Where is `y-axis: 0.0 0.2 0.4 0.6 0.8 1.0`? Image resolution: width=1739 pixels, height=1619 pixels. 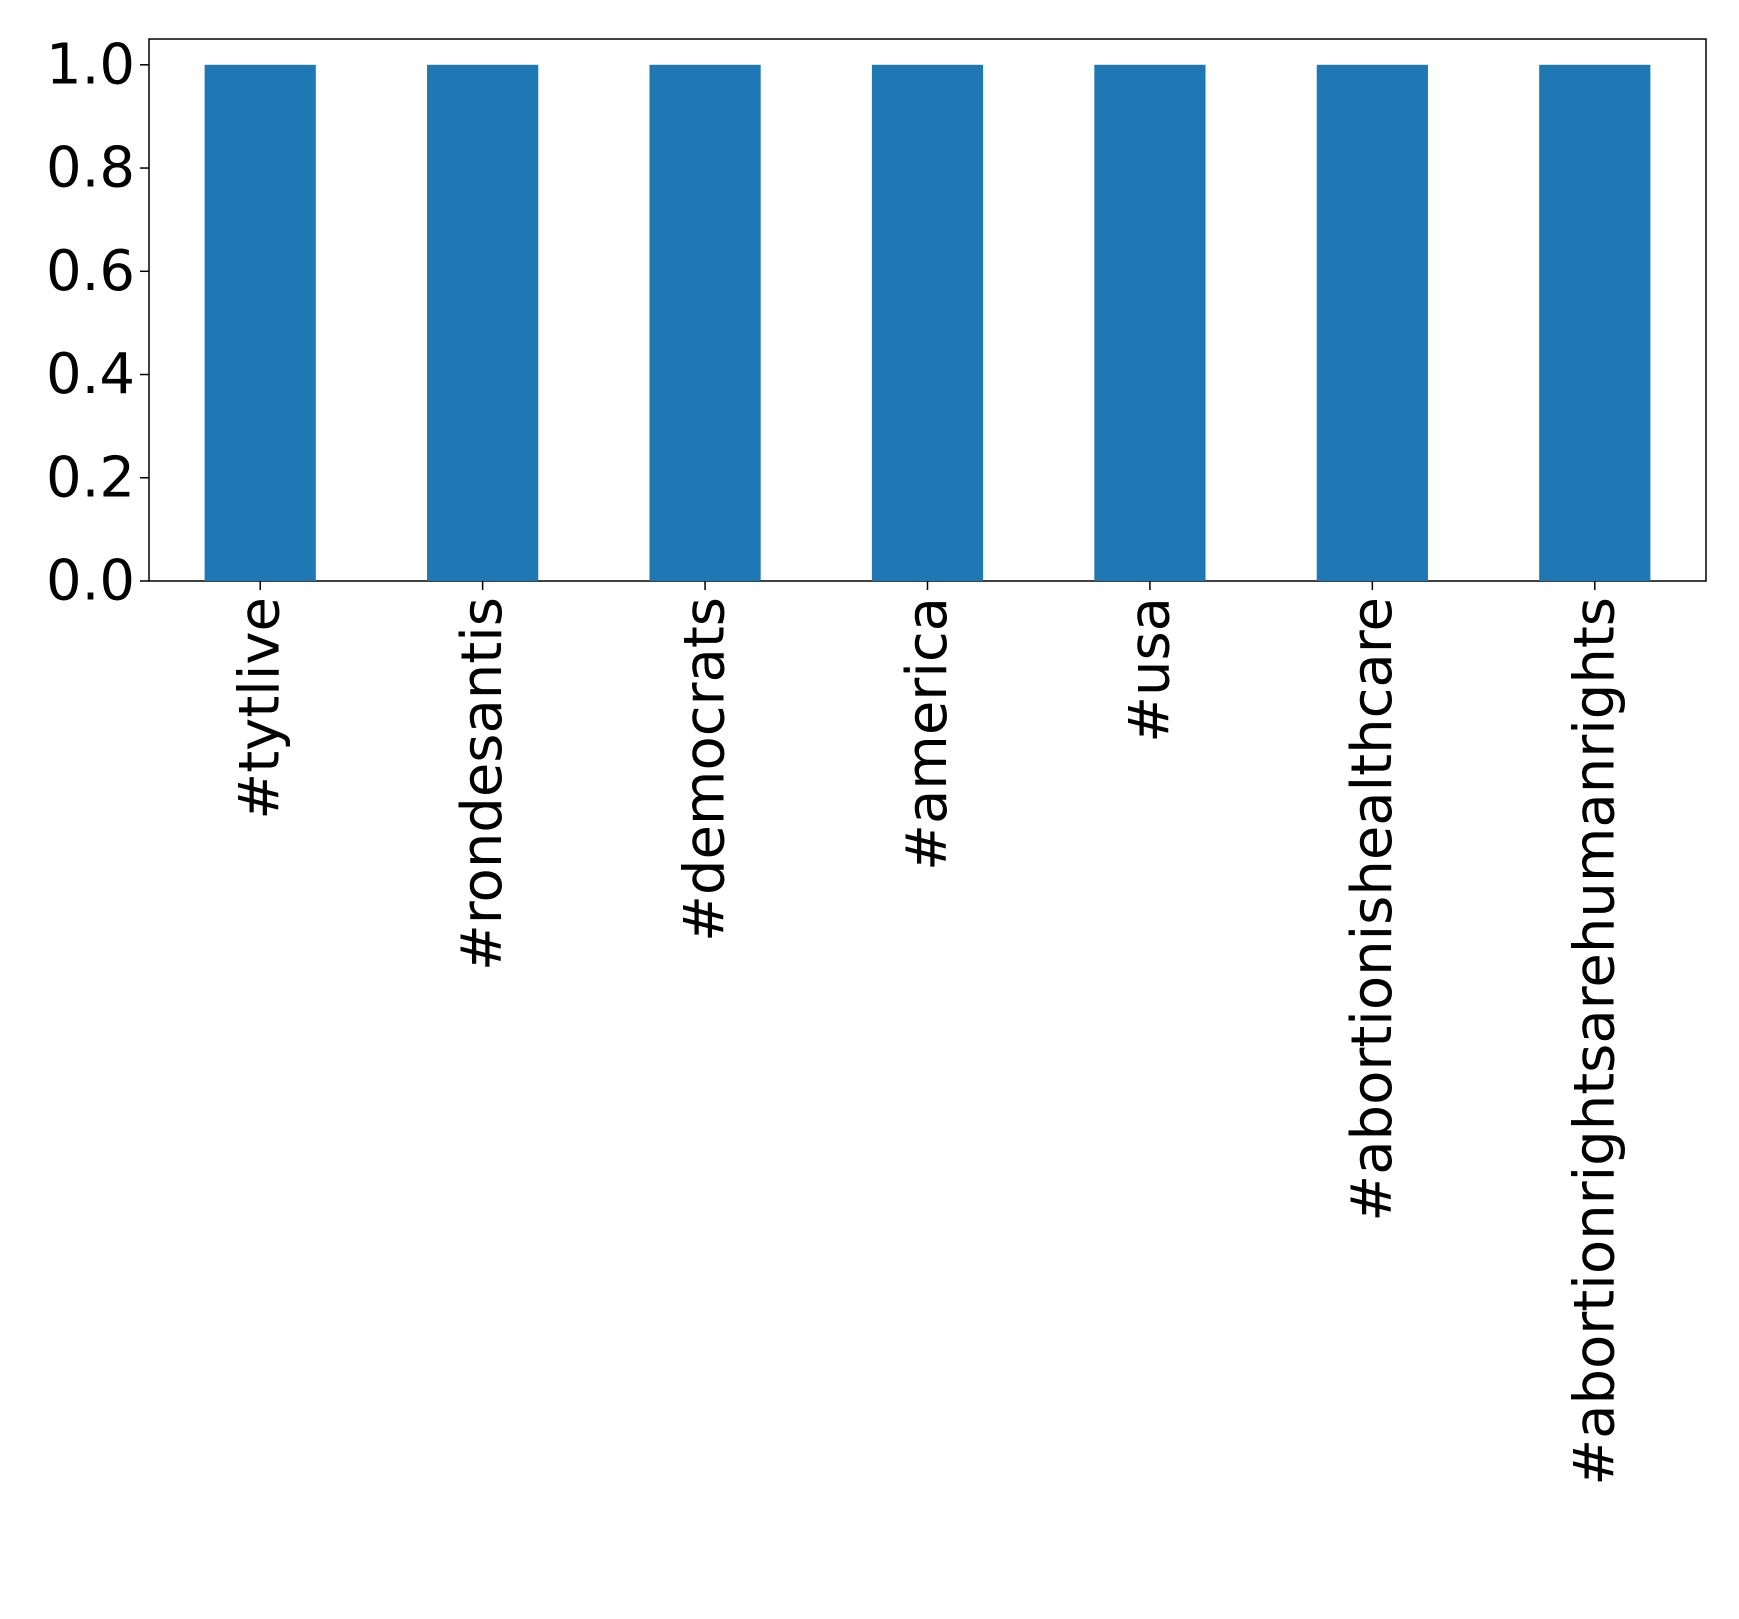 y-axis: 0.0 0.2 0.4 0.6 0.8 1.0 is located at coordinates (97, 323).